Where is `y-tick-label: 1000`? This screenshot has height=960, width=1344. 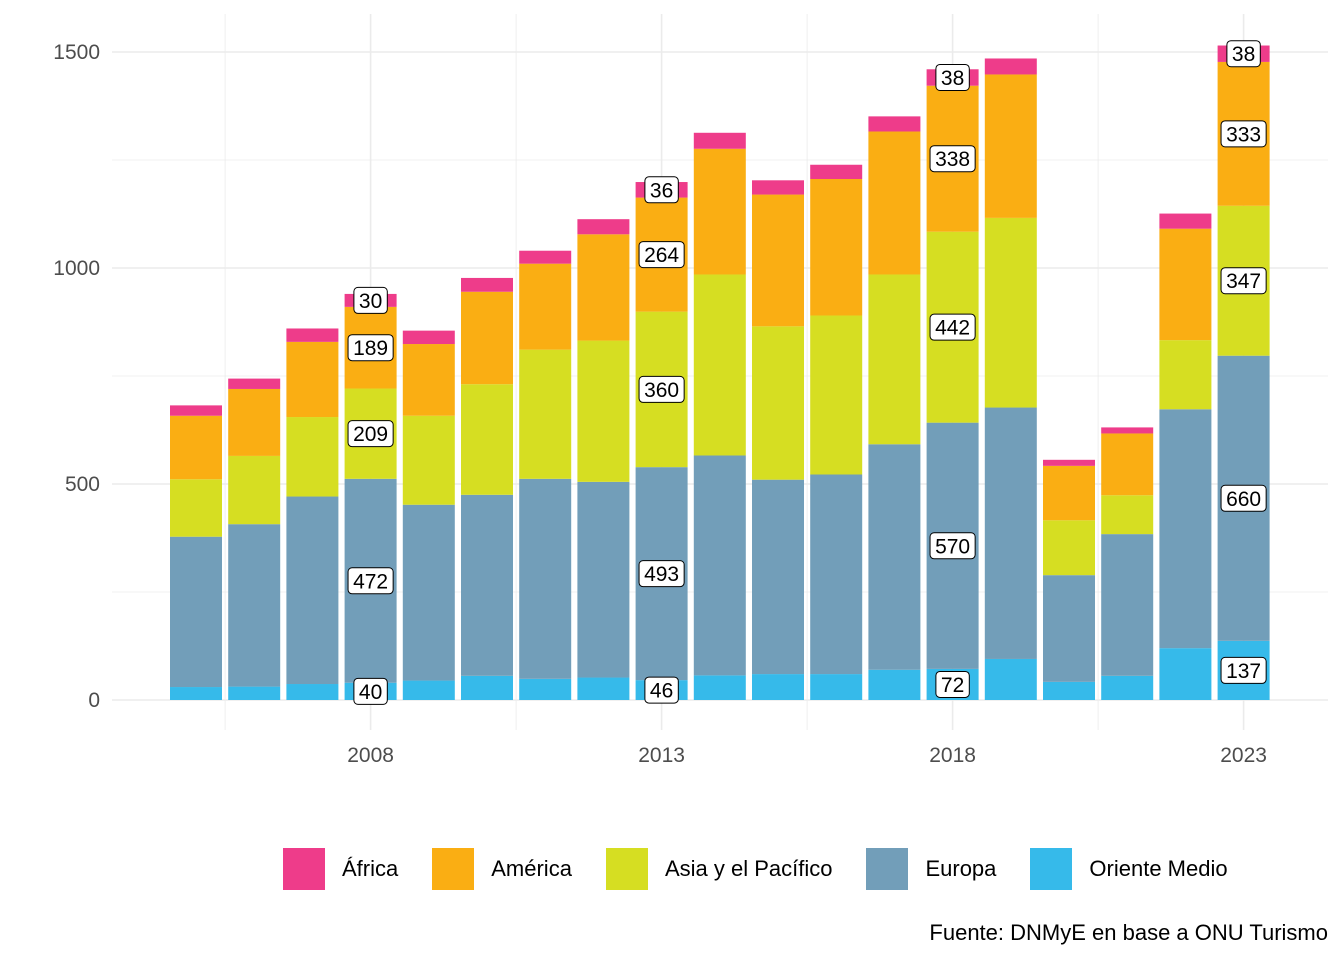 y-tick-label: 1000 is located at coordinates (76, 268).